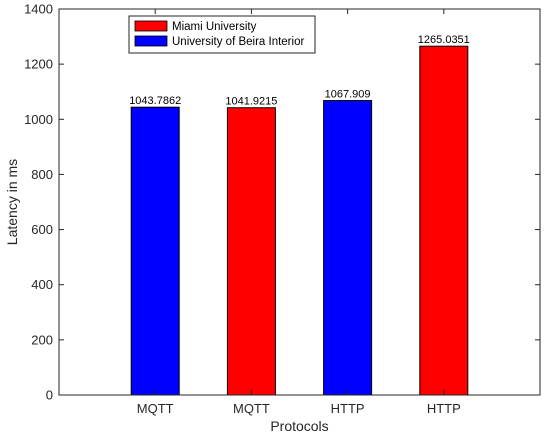  Describe the element at coordinates (299, 426) in the screenshot. I see `x-axis-title: Protocols` at that location.